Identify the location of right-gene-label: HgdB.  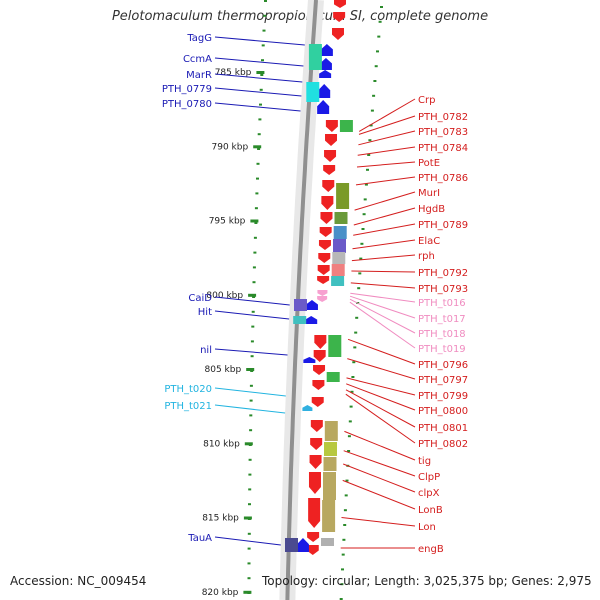
(431, 209).